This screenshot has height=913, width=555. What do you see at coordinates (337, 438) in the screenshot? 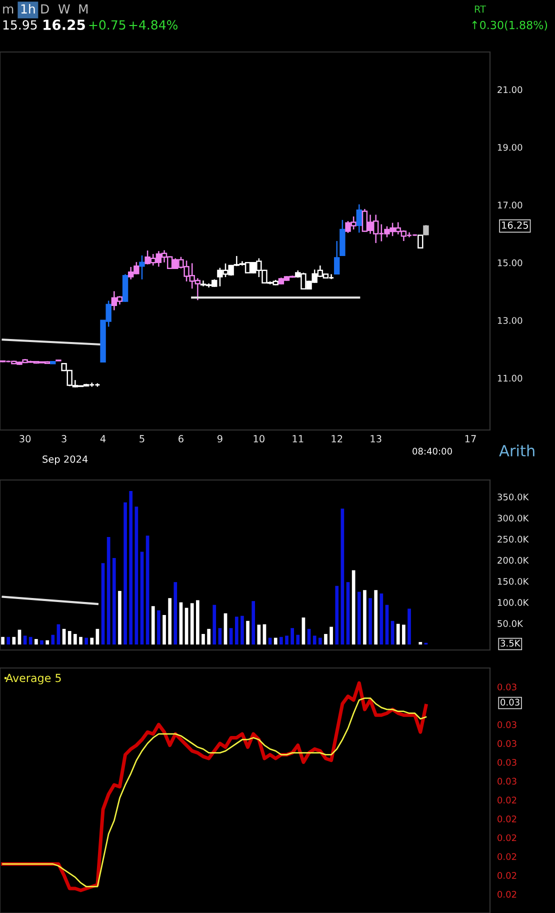
I see `x-tick-label: 12` at bounding box center [337, 438].